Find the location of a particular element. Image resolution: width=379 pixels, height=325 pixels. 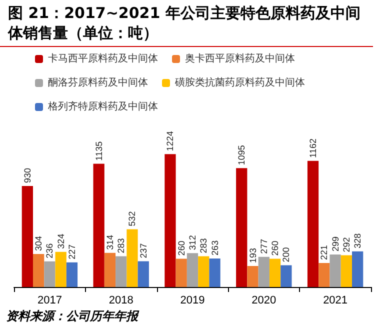

data-label: 1224 is located at coordinates (170, 141).